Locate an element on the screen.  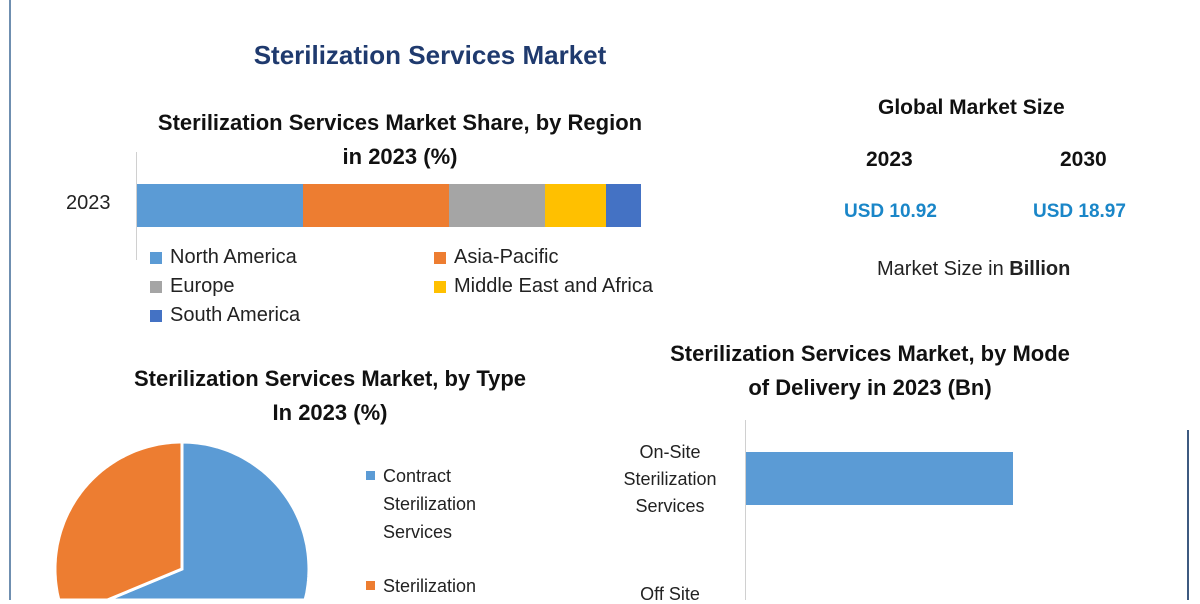
label-line: Sterilization is located at coordinates (670, 479).